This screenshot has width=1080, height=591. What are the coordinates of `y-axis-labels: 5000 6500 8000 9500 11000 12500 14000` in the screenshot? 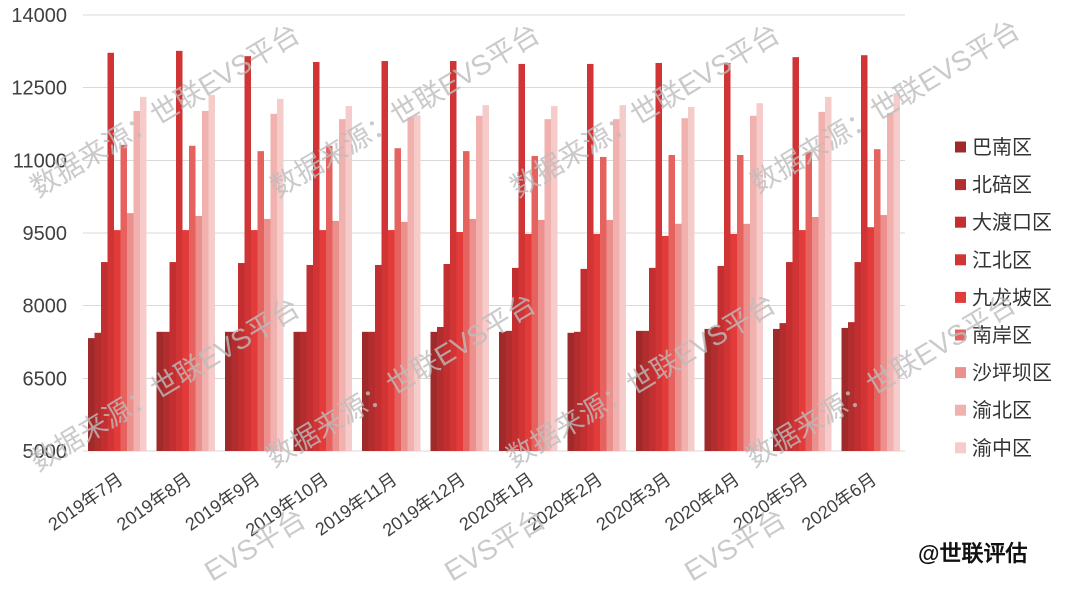 It's located at (39, 234).